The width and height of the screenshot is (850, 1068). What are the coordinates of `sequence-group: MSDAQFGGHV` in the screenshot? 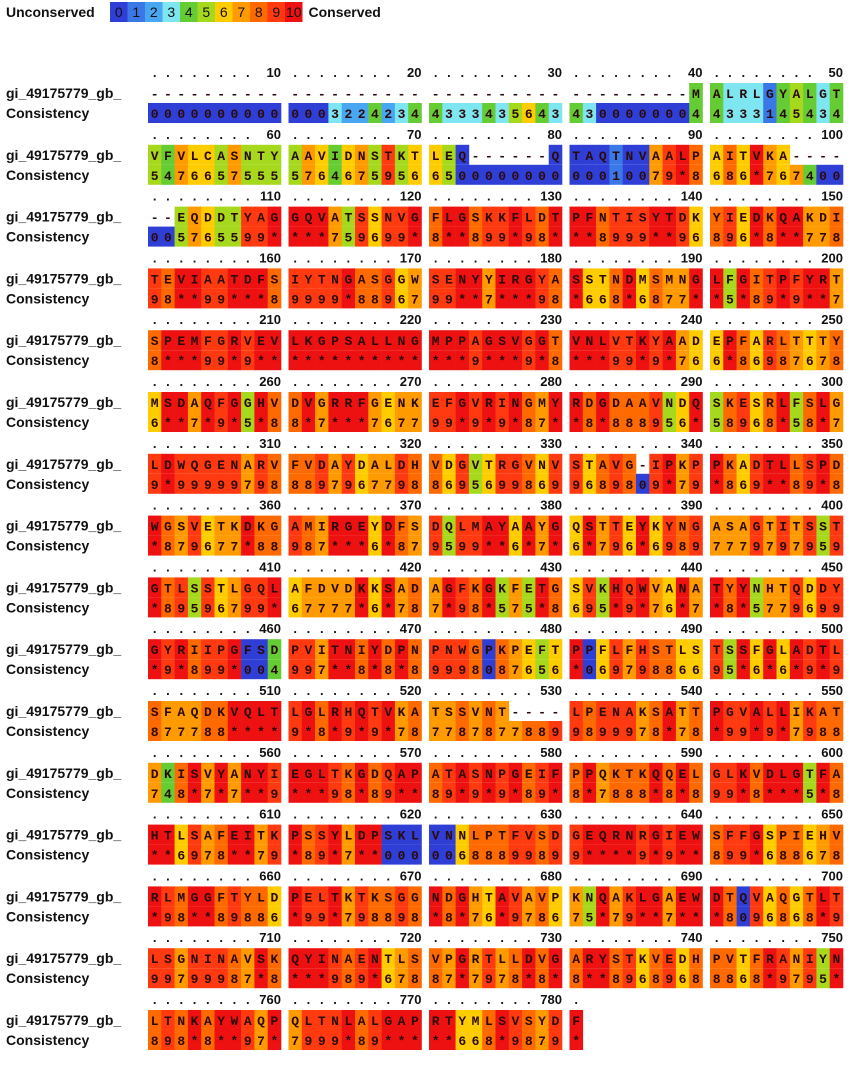 It's located at (217, 403).